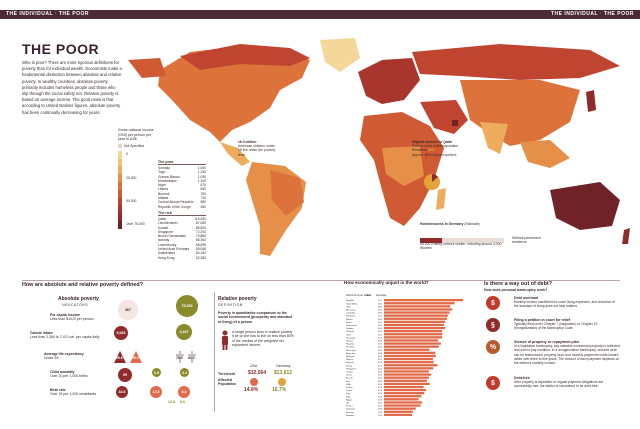 The width and height of the screenshot is (640, 429). What do you see at coordinates (182, 194) in the screenshot?
I see `table-row: Burundi 760` at bounding box center [182, 194].